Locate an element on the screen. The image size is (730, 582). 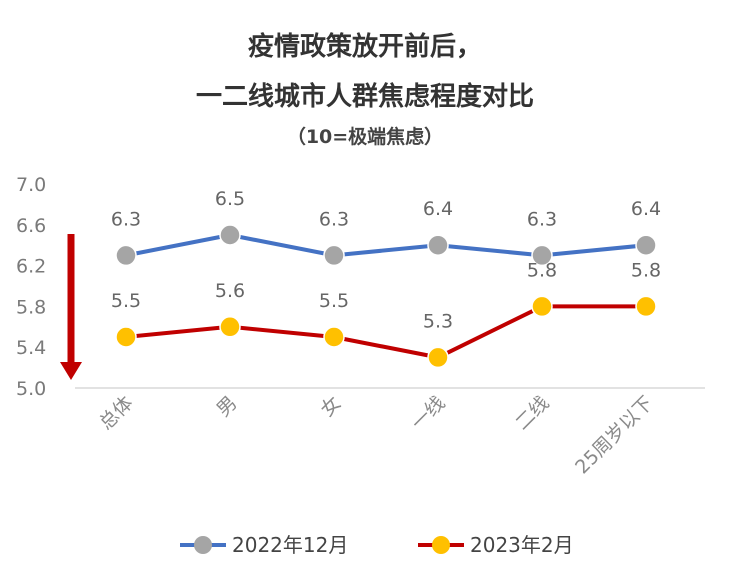
x-category-label: 一线 is located at coordinates (428, 413).